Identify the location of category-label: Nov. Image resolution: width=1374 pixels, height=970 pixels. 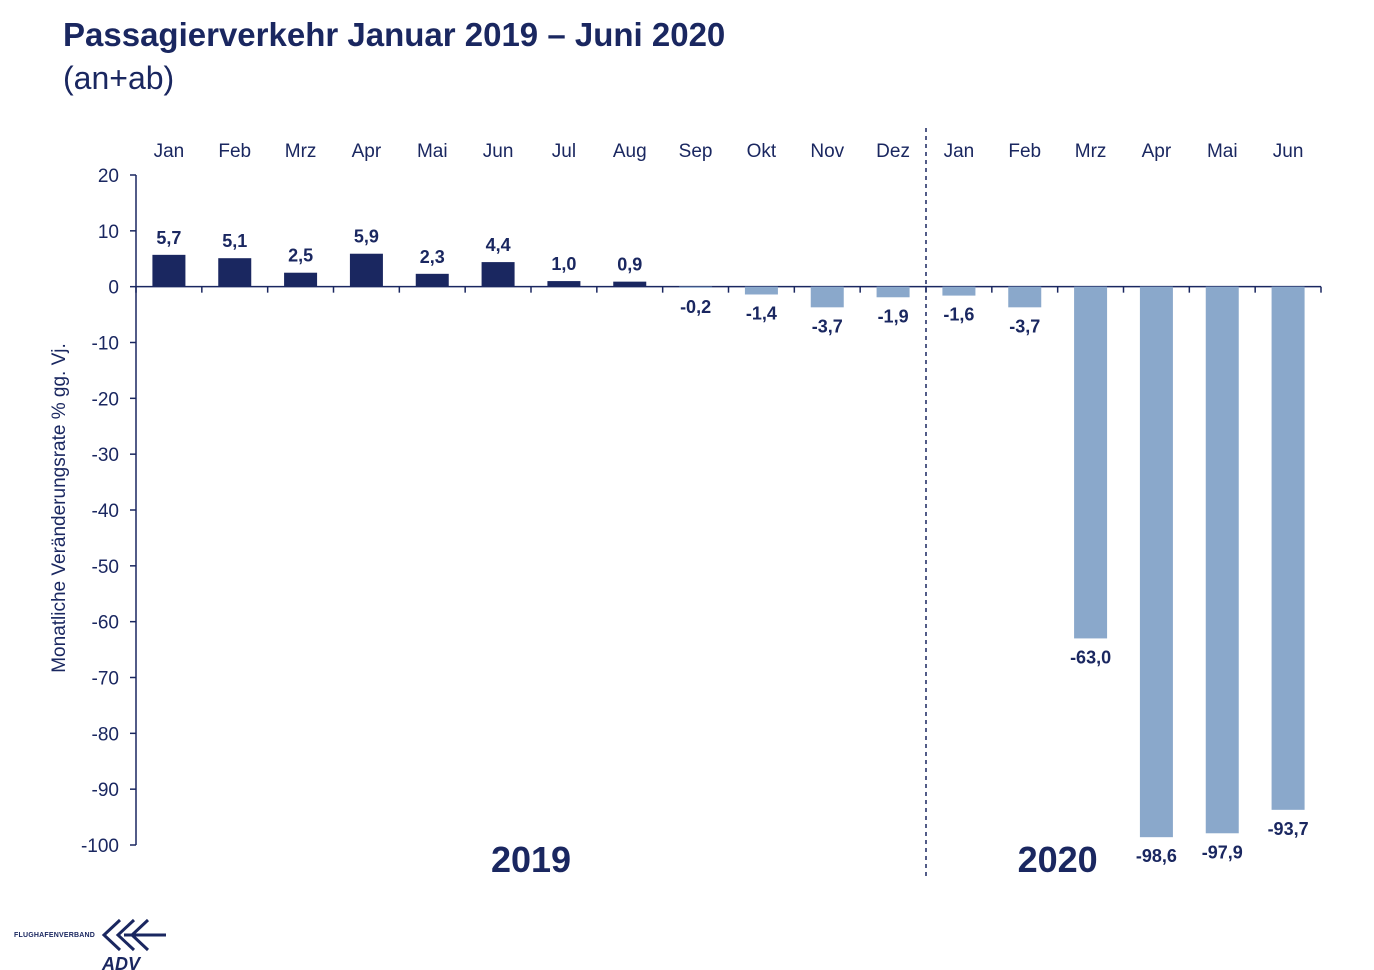
(827, 151).